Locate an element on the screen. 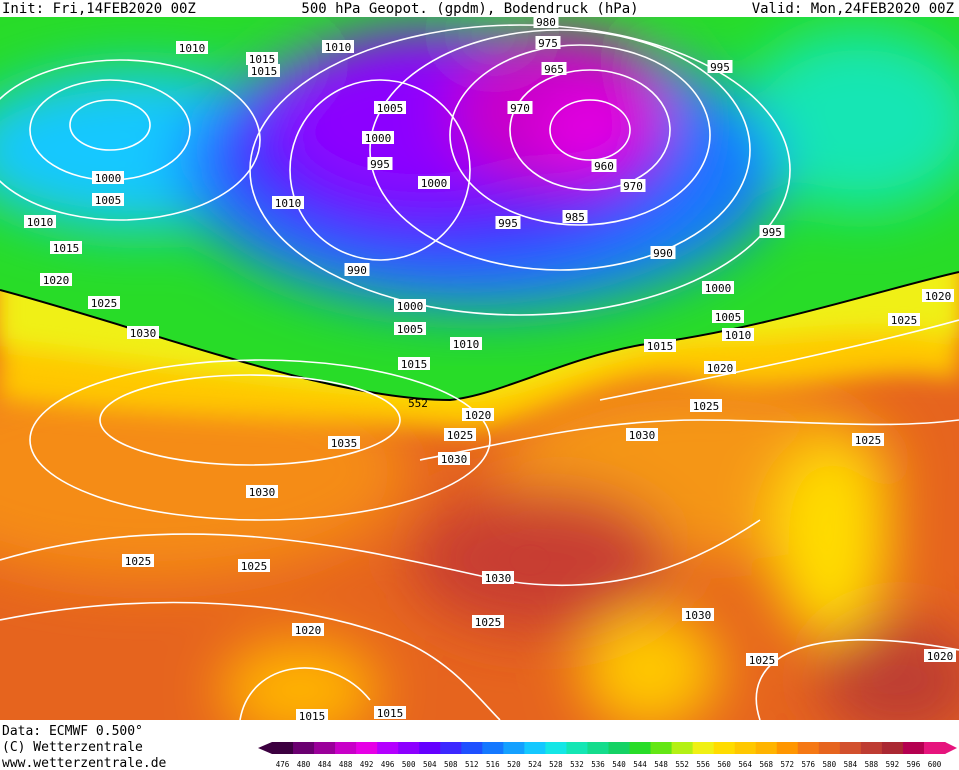 The image size is (959, 770). legend-label: 596 is located at coordinates (914, 764).